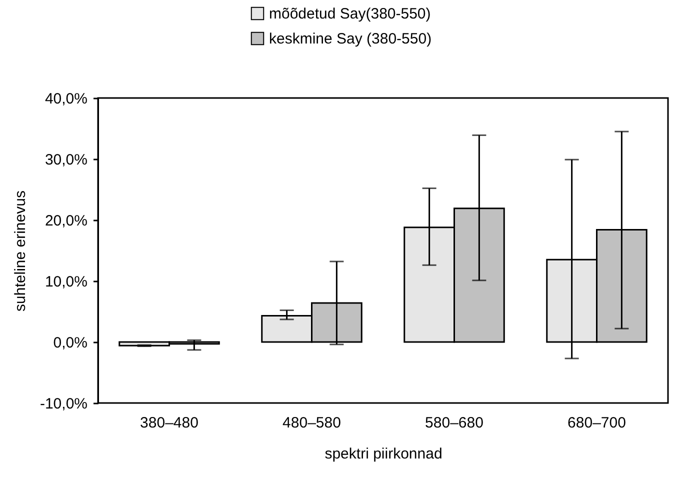 The width and height of the screenshot is (673, 493). I want to click on y-axis-title: suhteline erinevus, so click(20, 251).